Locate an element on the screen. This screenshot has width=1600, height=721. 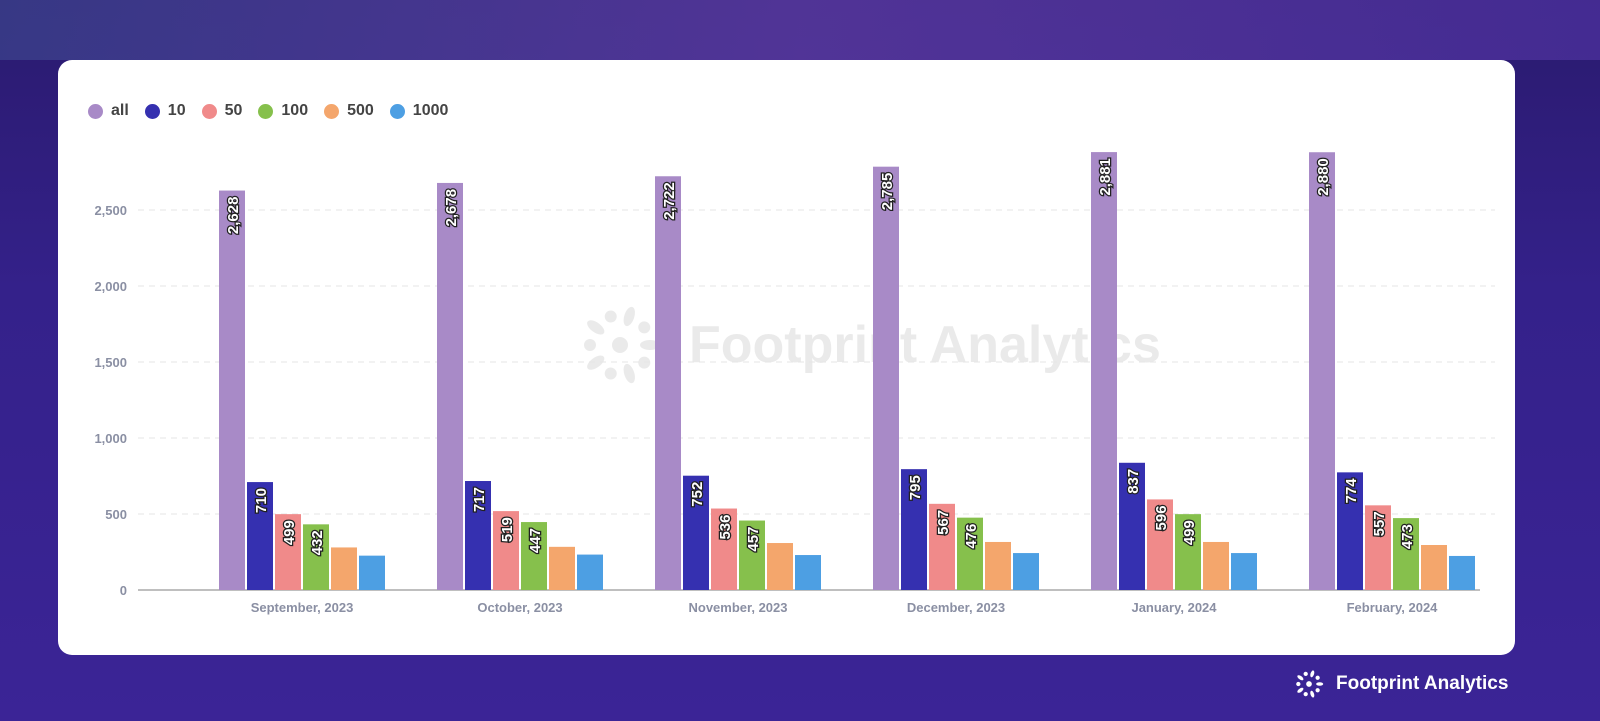
data-label: 596 is located at coordinates (1161, 517).